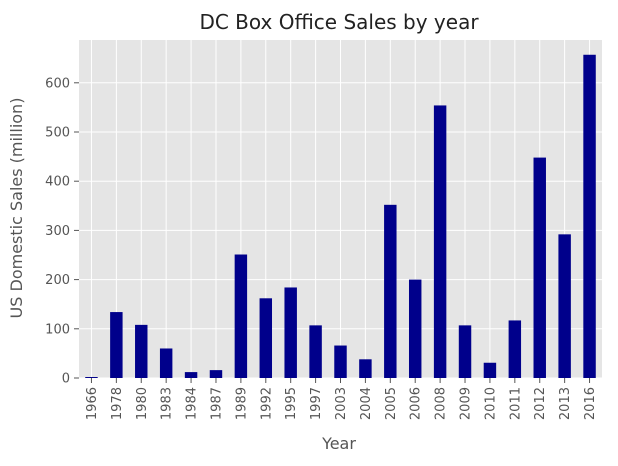 The height and width of the screenshot is (466, 618). I want to click on bar-1980, so click(141, 351).